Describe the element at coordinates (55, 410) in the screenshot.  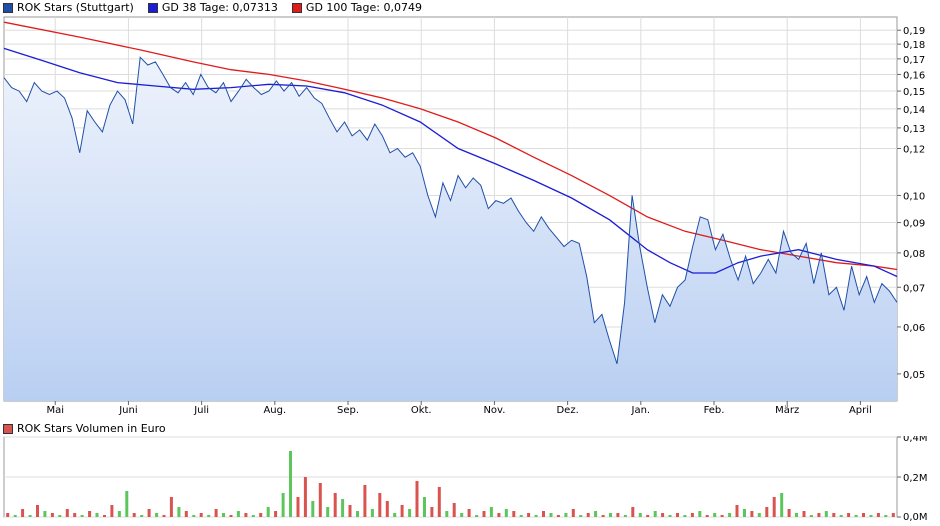
I see `price-x-tick-label: Mai` at that location.